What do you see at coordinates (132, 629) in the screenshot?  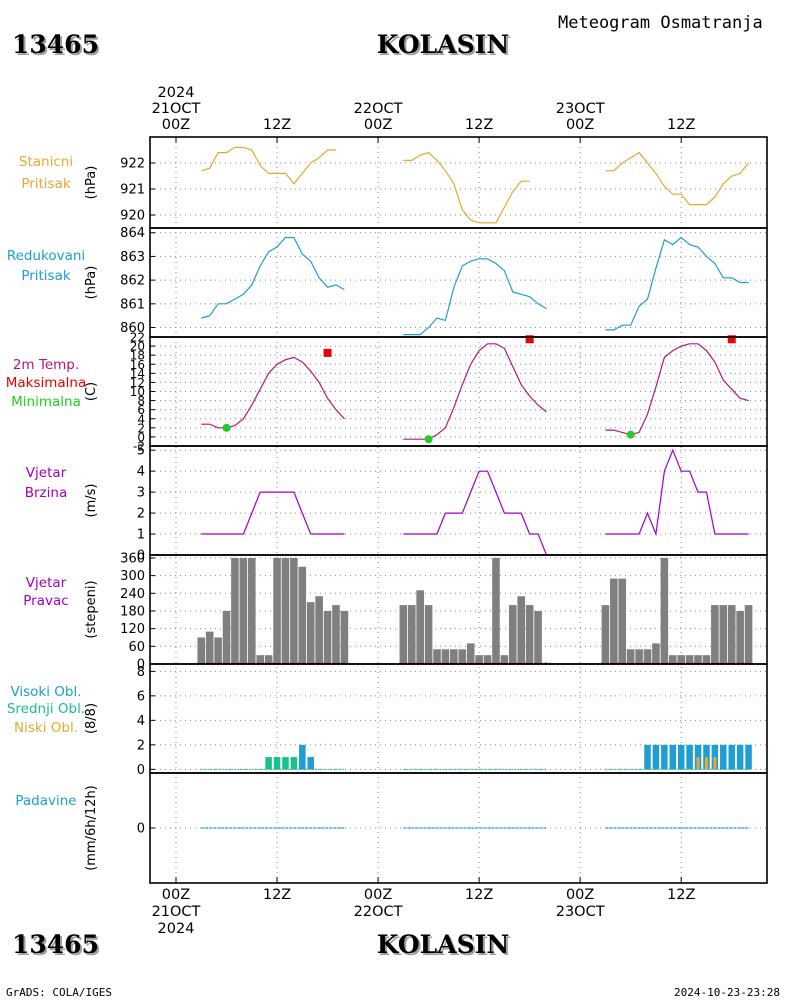 I see `wind_direction-ytick-label-2: 120` at bounding box center [132, 629].